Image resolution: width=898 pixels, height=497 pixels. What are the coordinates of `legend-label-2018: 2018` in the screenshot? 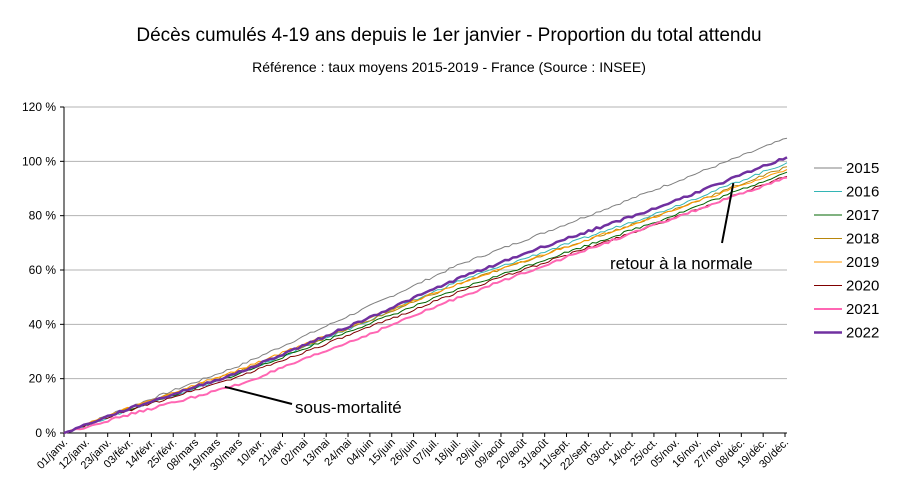 It's located at (862, 239).